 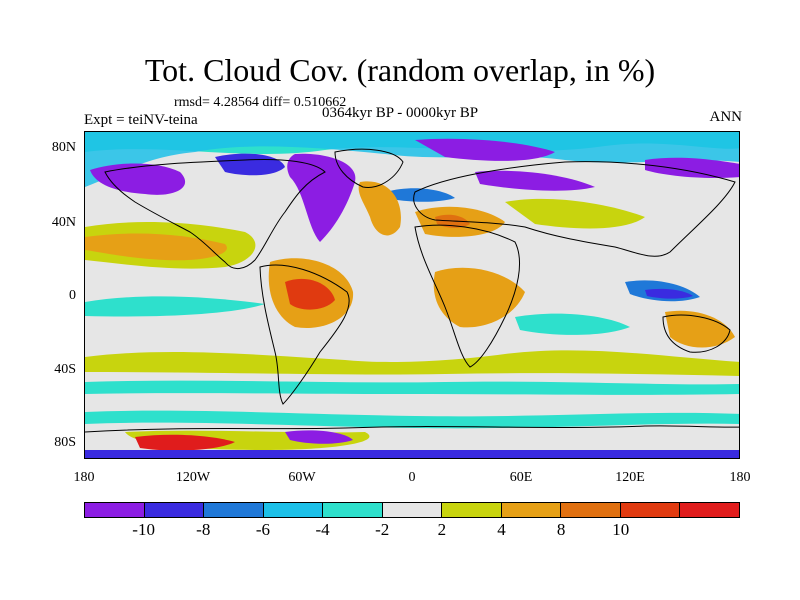 What do you see at coordinates (400, 113) in the screenshot?
I see `period-label: 0364kyr BP - 0000kyr BP` at bounding box center [400, 113].